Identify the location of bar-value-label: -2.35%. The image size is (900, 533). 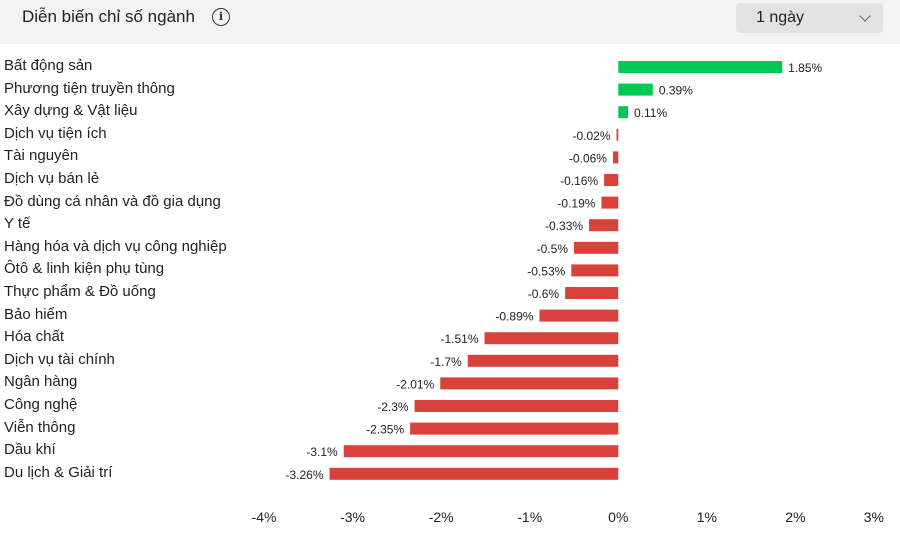
(385, 430).